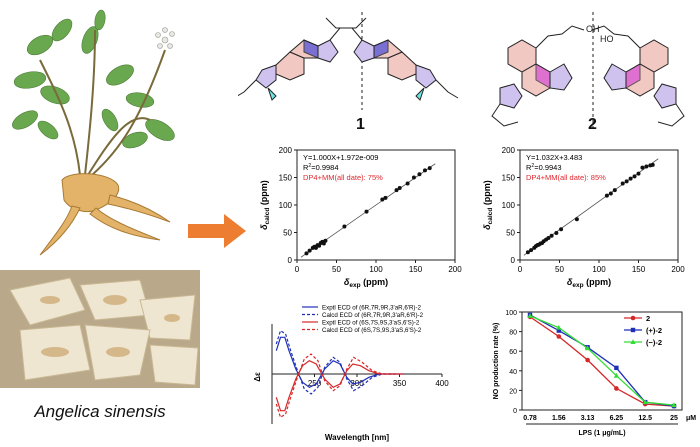 The width and height of the screenshot is (700, 447). What do you see at coordinates (373, 315) in the screenshot?
I see `legend-entry: Calcd ECD of (6R,7R,9R,3'aR,6'R)-2` at bounding box center [373, 315].